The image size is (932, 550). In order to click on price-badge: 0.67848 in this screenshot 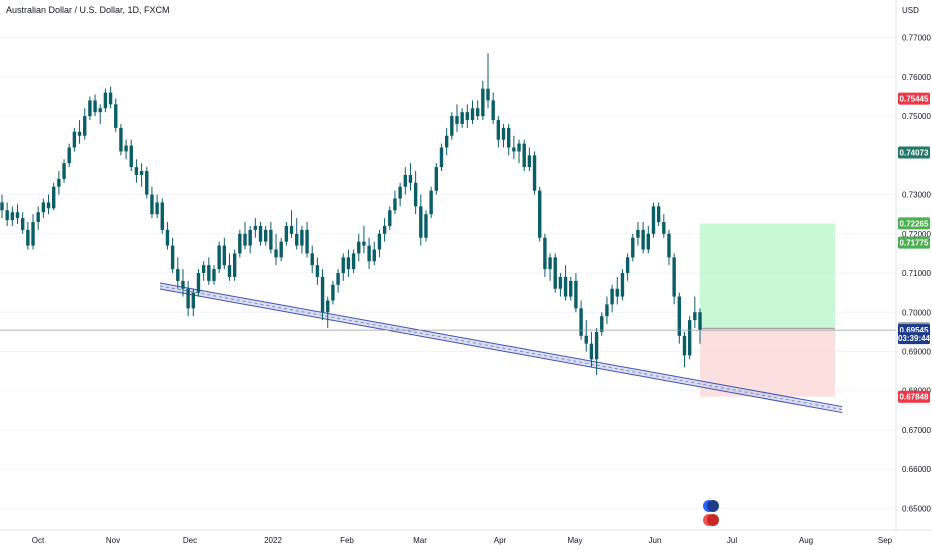, I will do `click(914, 396)`.